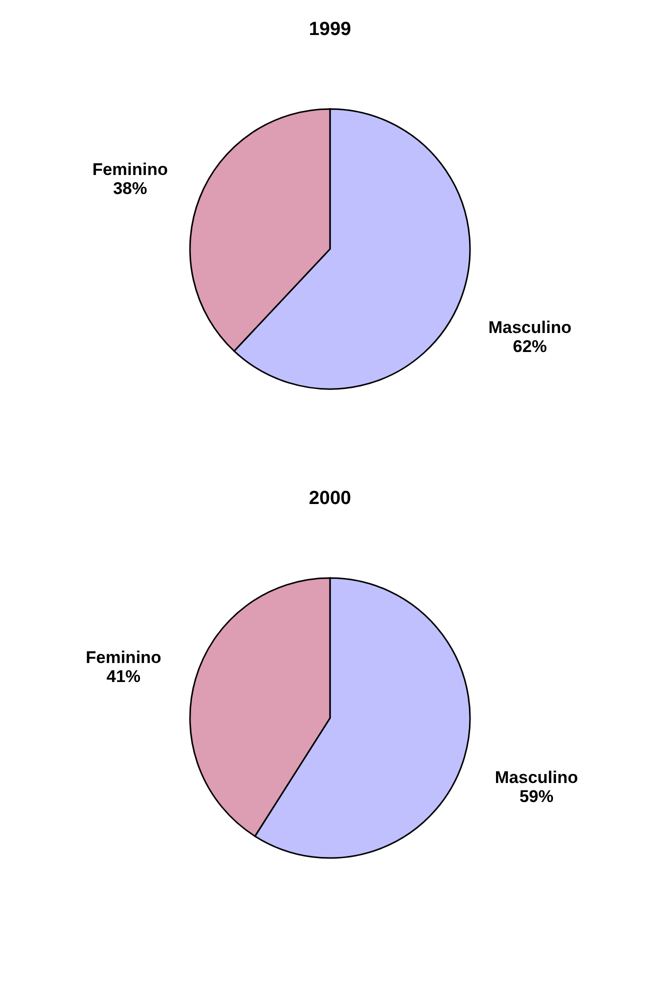 This screenshot has width=672, height=992. Describe the element at coordinates (123, 676) in the screenshot. I see `data-label: 41%` at that location.